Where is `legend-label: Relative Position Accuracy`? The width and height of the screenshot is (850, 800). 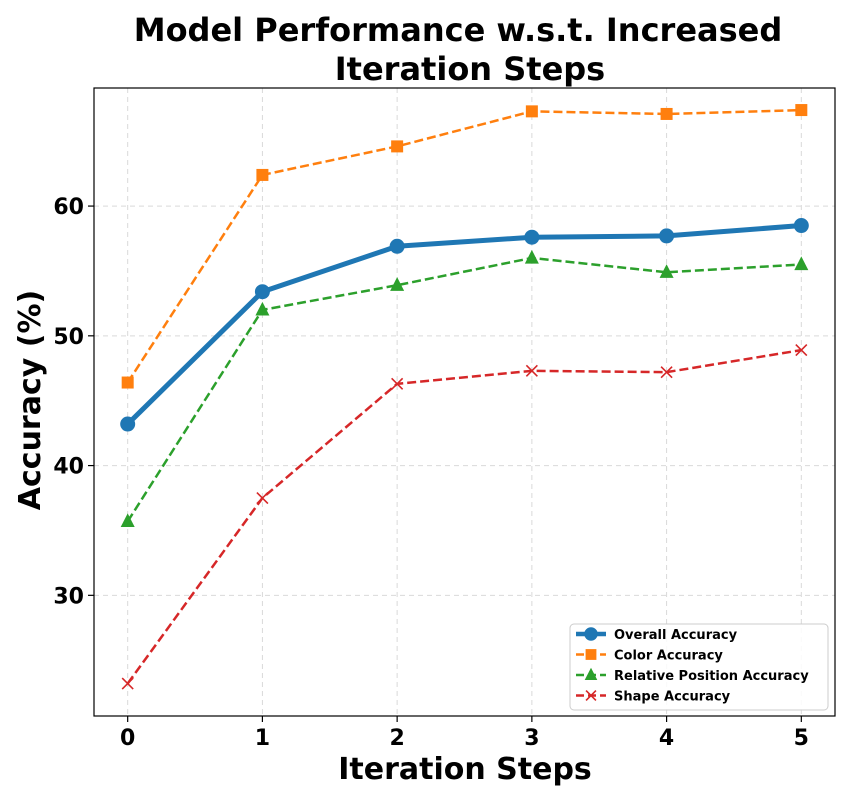
legend-label: Relative Position Accuracy is located at coordinates (711, 676).